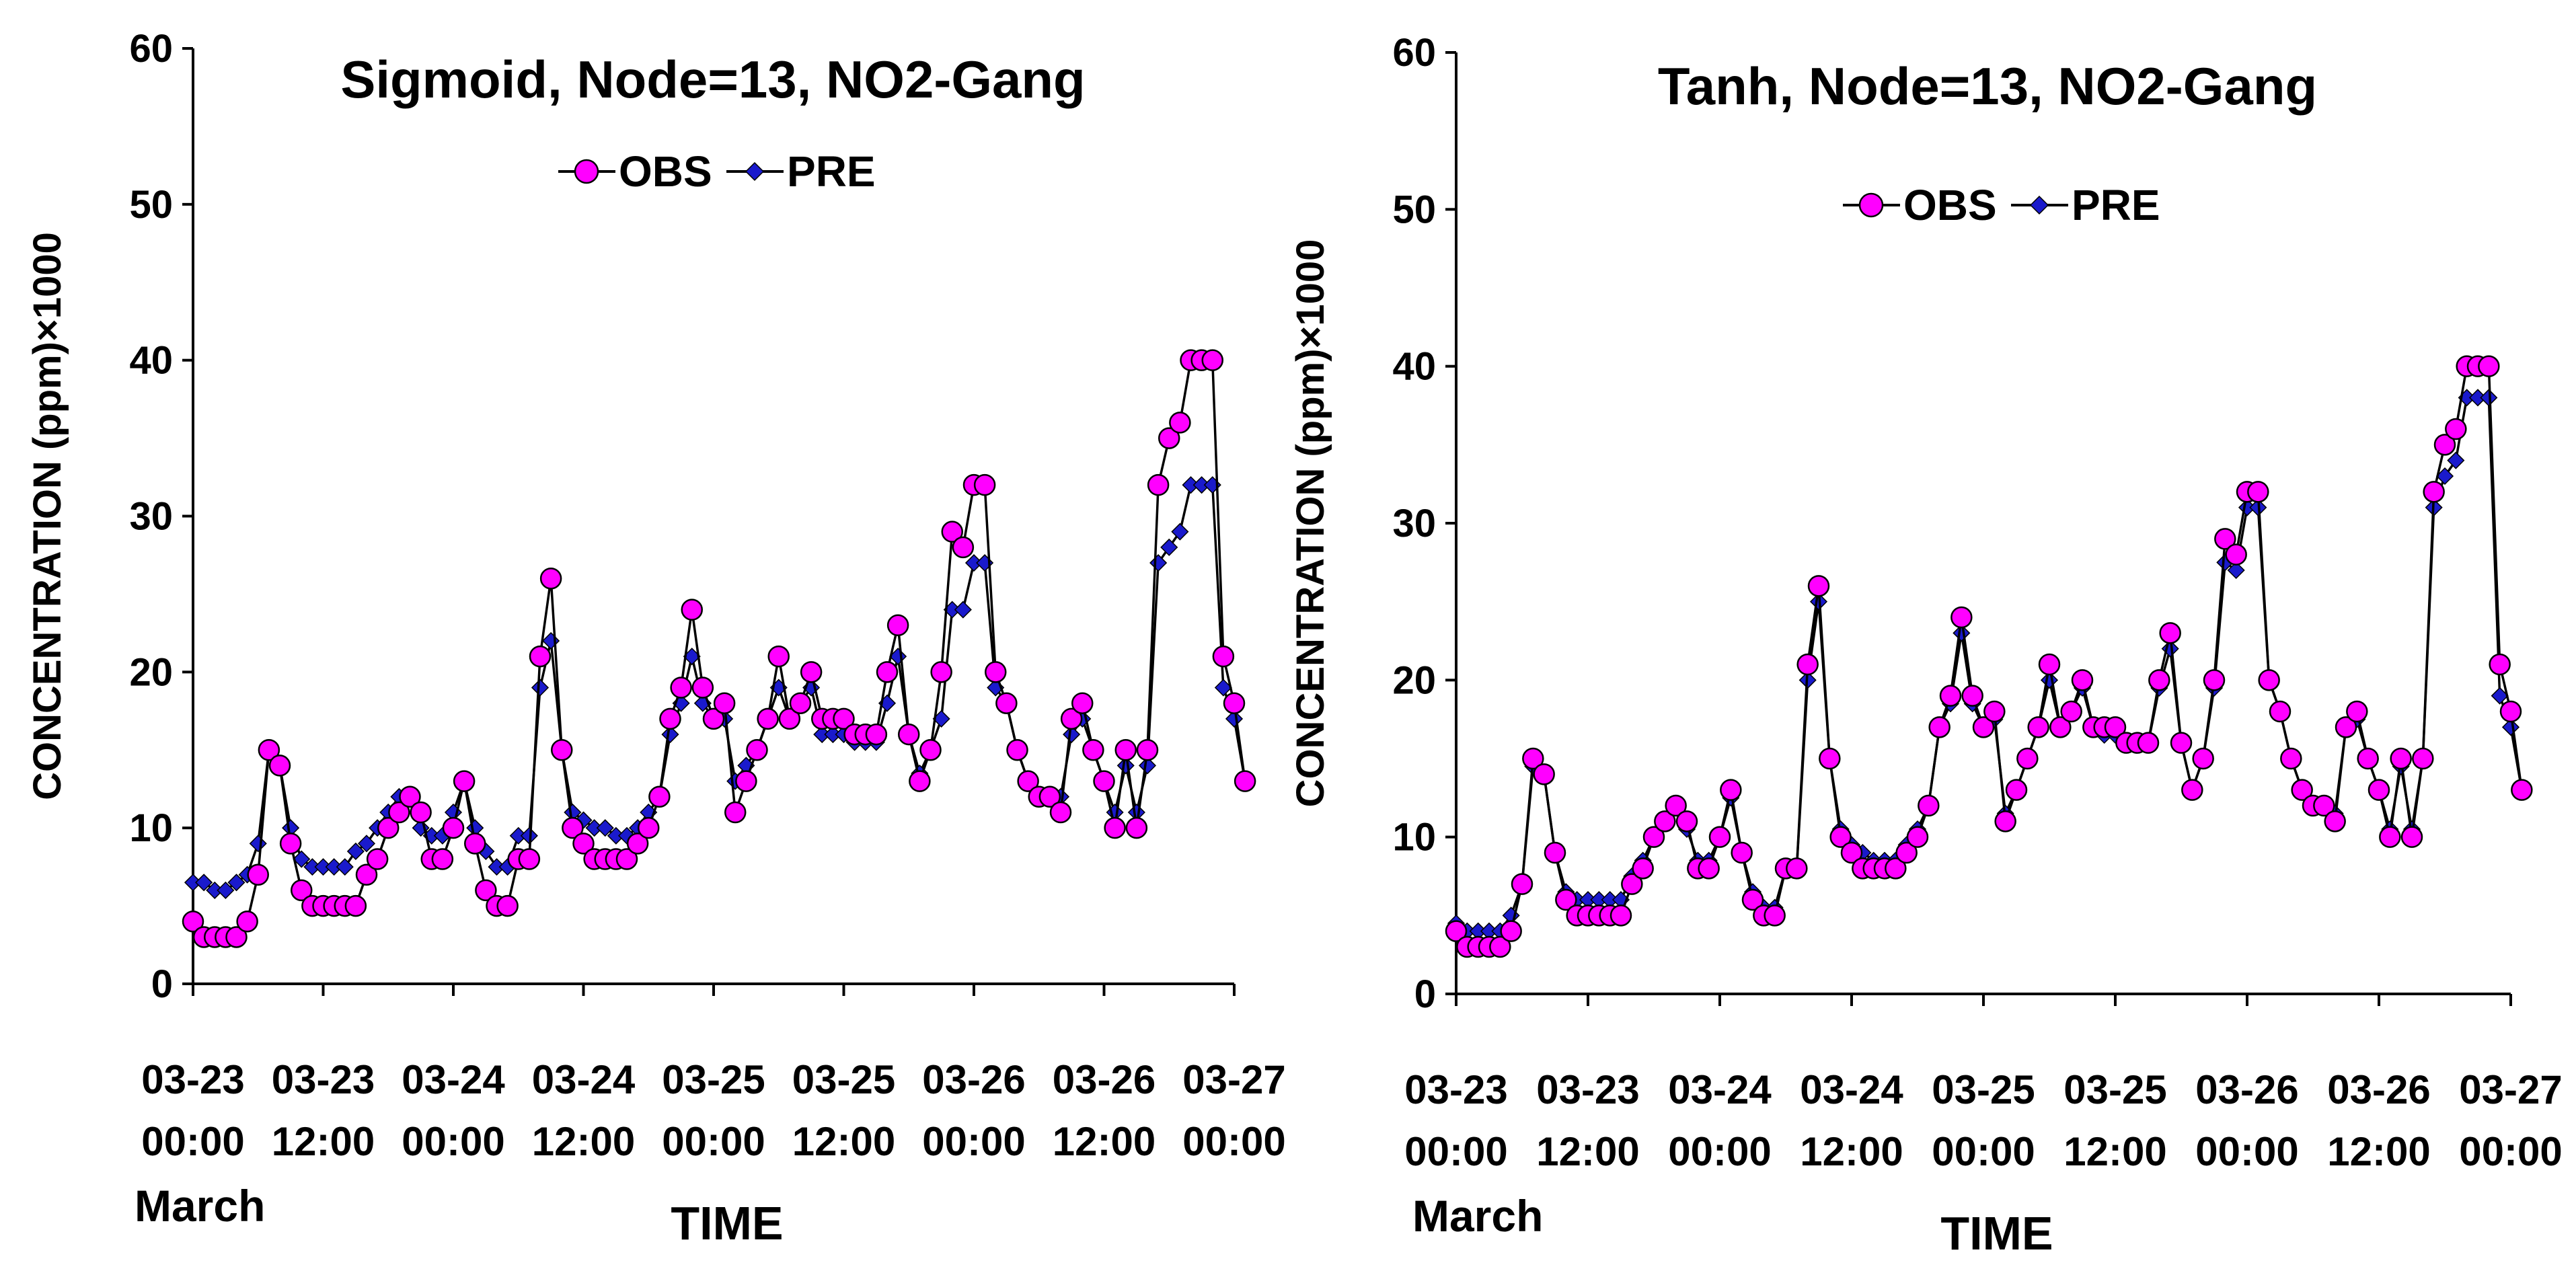 Image resolution: width=2576 pixels, height=1273 pixels. Describe the element at coordinates (1455, 1089) in the screenshot. I see `x-tick-label-date: 03-23` at that location.